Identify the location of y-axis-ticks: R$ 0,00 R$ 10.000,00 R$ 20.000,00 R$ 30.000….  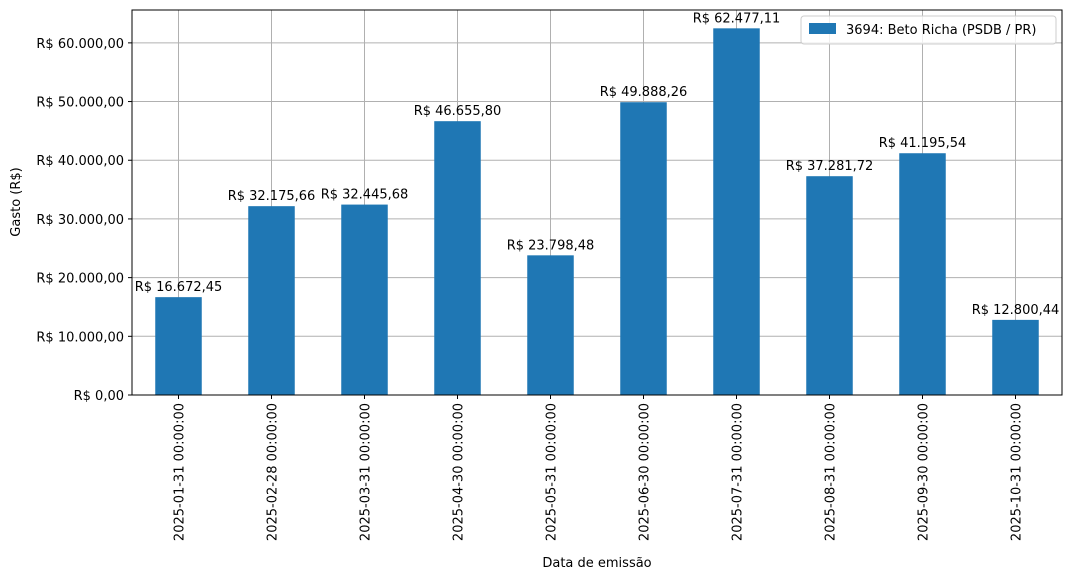
(84, 220).